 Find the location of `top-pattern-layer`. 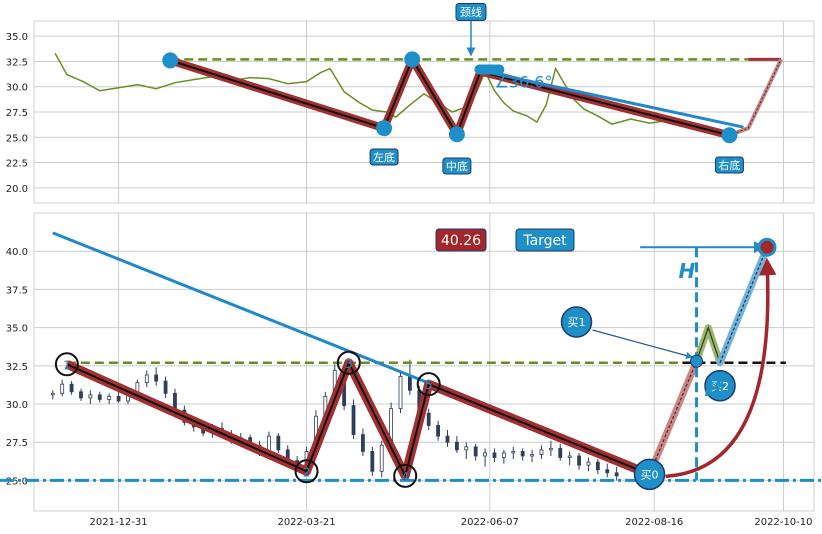

top-pattern-layer is located at coordinates (472, 97).